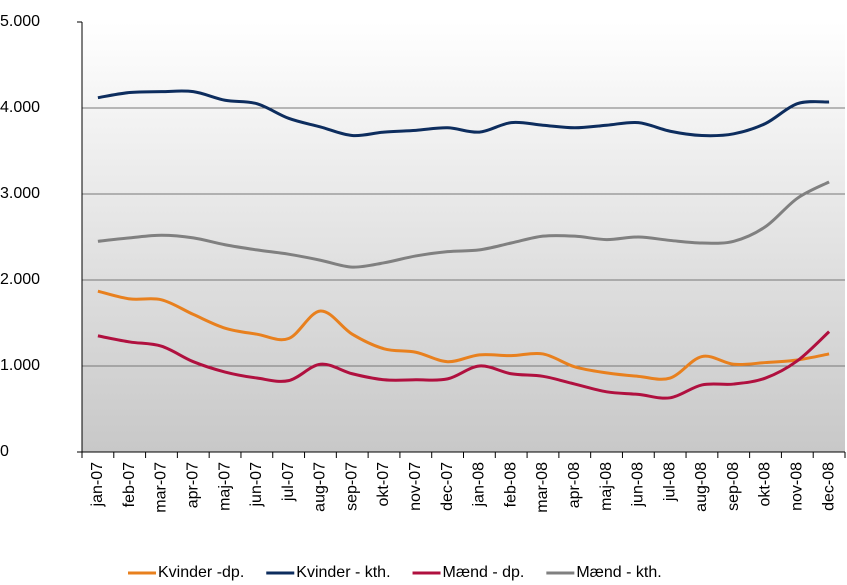  I want to click on x-tick-label: okt-07, so click(383, 484).